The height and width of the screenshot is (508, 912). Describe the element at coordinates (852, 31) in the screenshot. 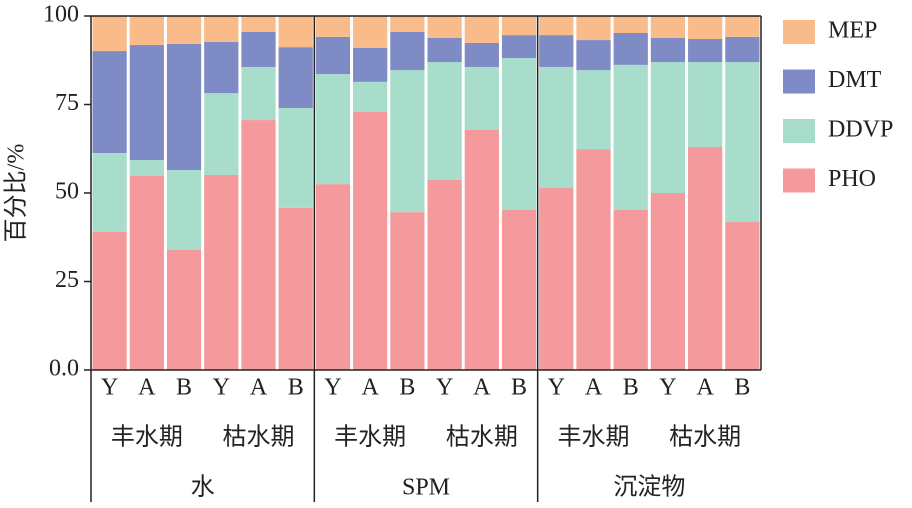

I see `legend-label: MEP` at that location.